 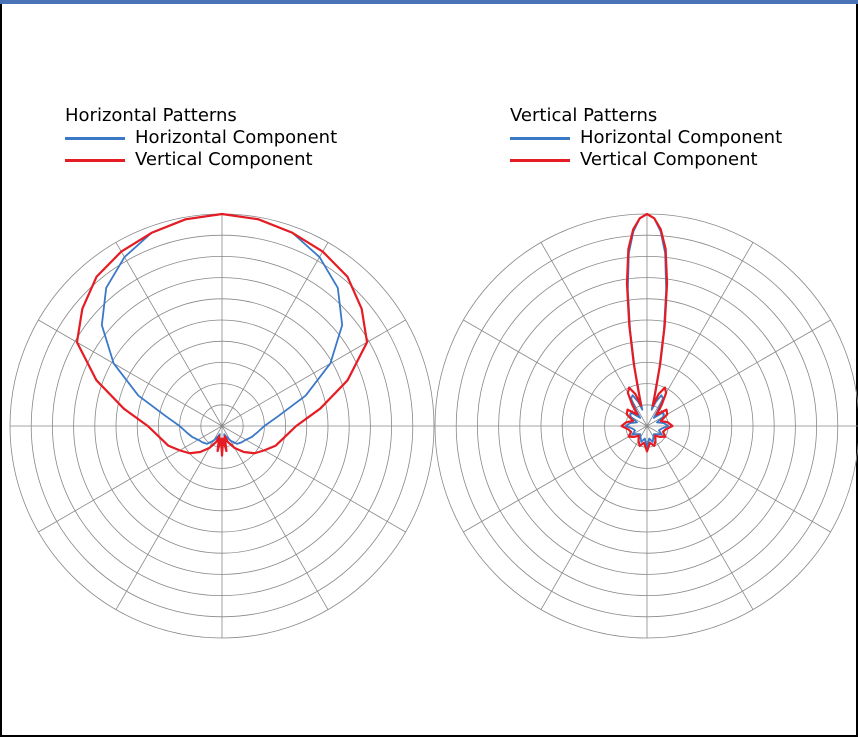 I want to click on chart-title-horizontal-patterns: Horizontal Patterns, so click(x=151, y=115).